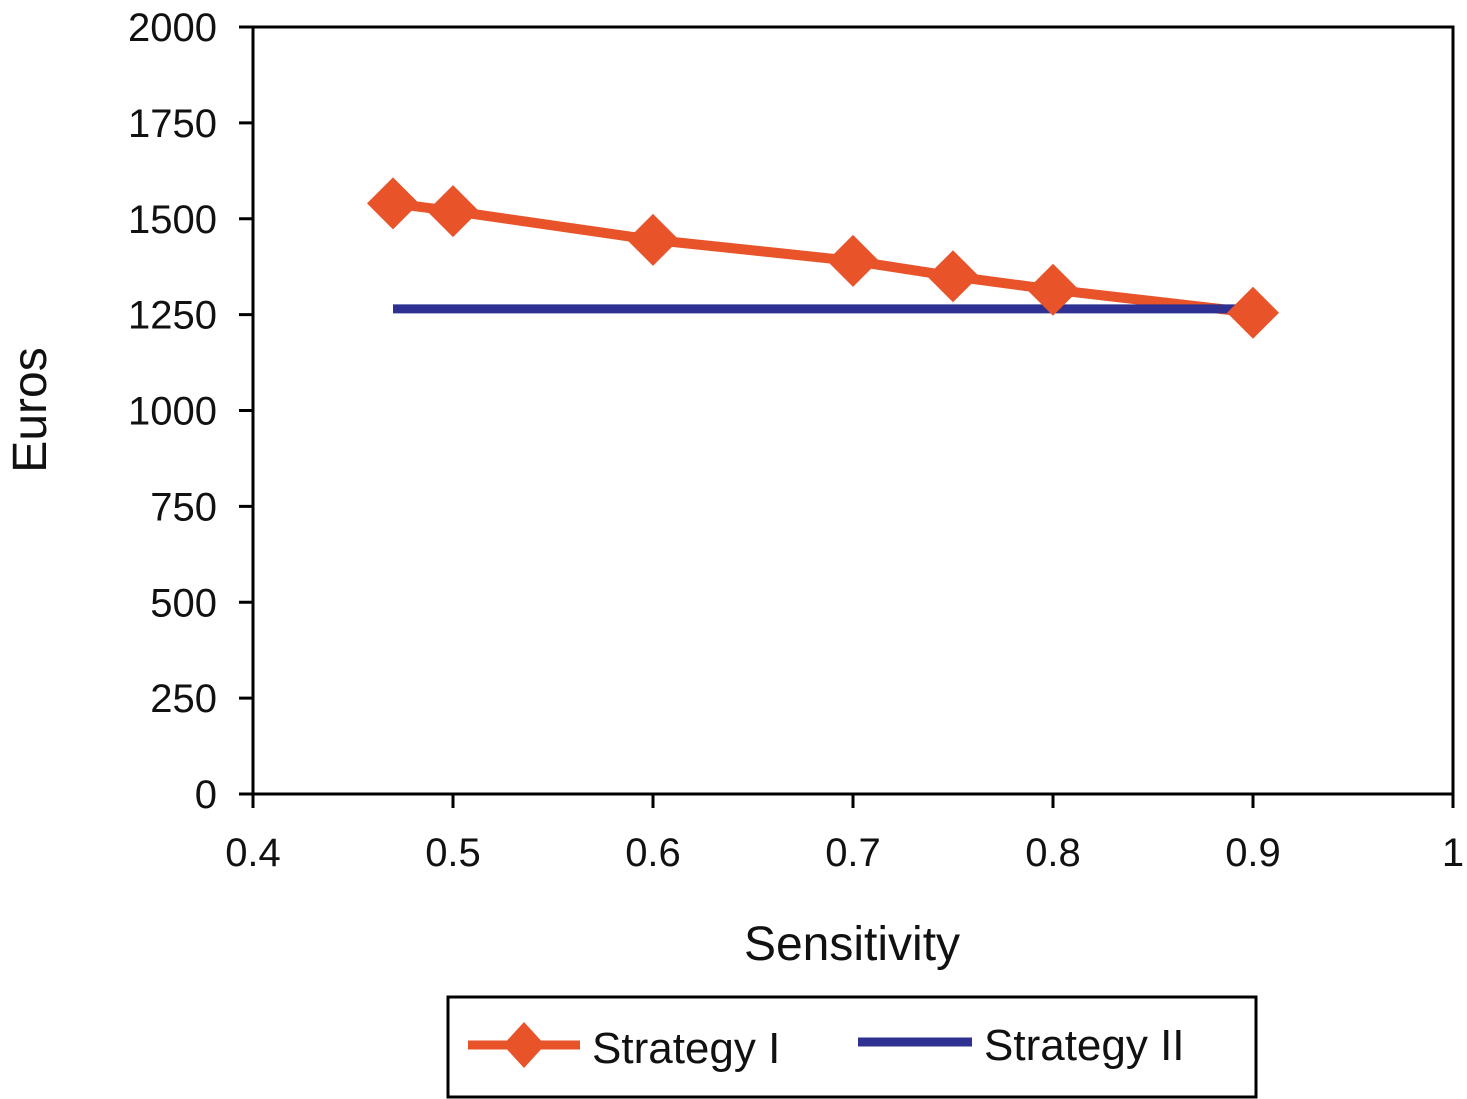 The width and height of the screenshot is (1467, 1099). I want to click on y-axis: 0 250 500 750 1000 1250 1500 1750 2000, so click(190, 411).